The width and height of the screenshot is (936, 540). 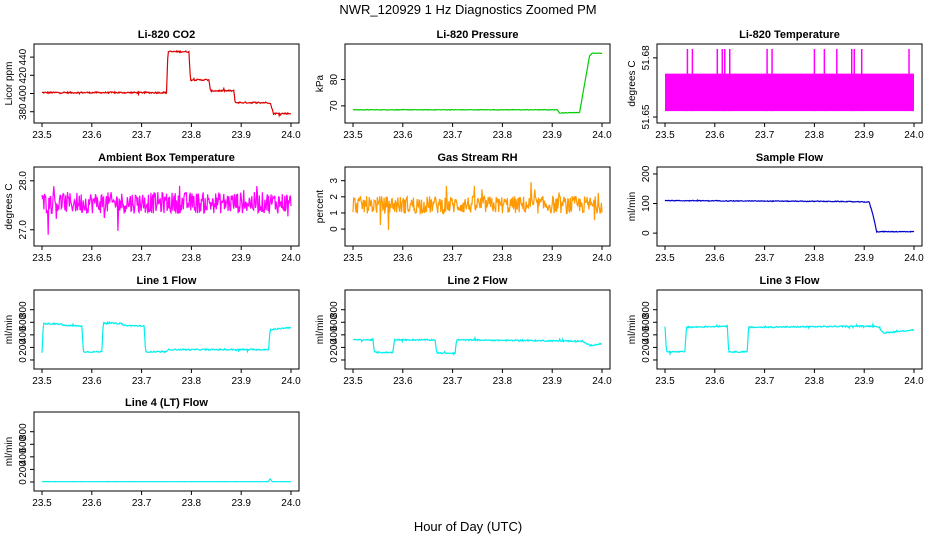 I want to click on panel-title: Gas Stream RH, so click(x=477, y=158).